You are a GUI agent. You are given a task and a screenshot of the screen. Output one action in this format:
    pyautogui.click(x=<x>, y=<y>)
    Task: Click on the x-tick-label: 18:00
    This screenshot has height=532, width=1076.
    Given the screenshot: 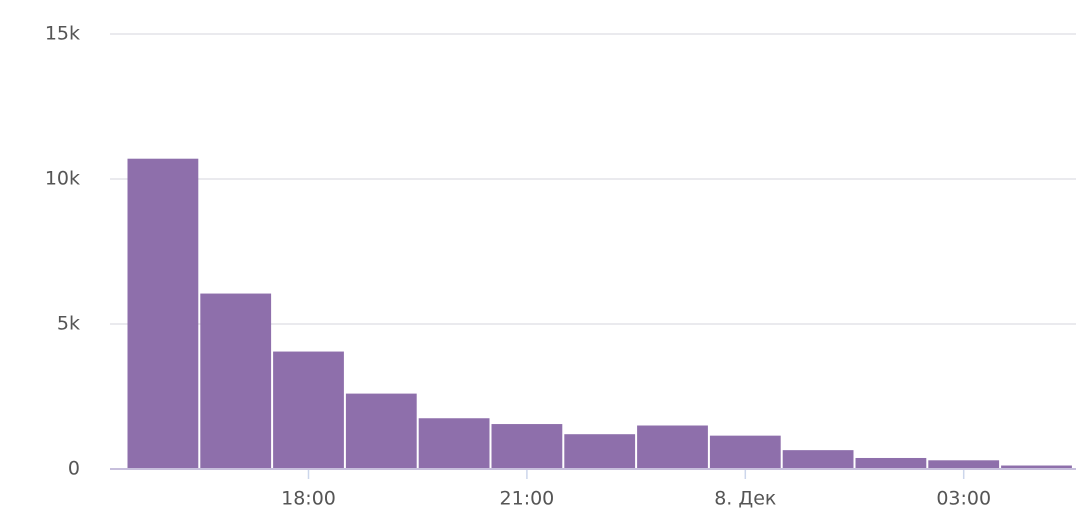 What is the action you would take?
    pyautogui.click(x=308, y=499)
    